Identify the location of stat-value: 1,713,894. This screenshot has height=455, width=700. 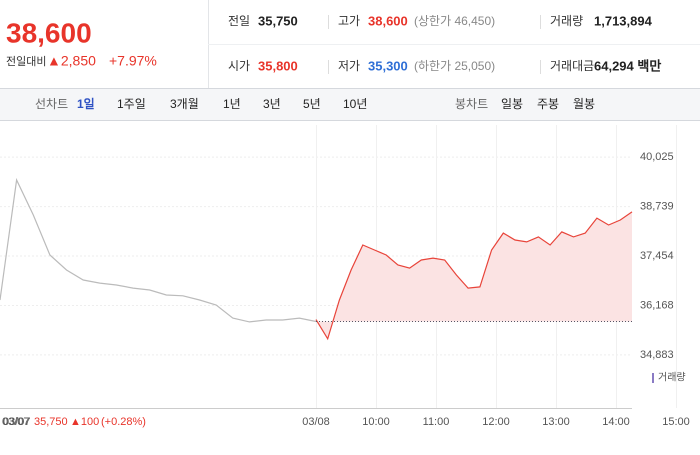
(623, 20).